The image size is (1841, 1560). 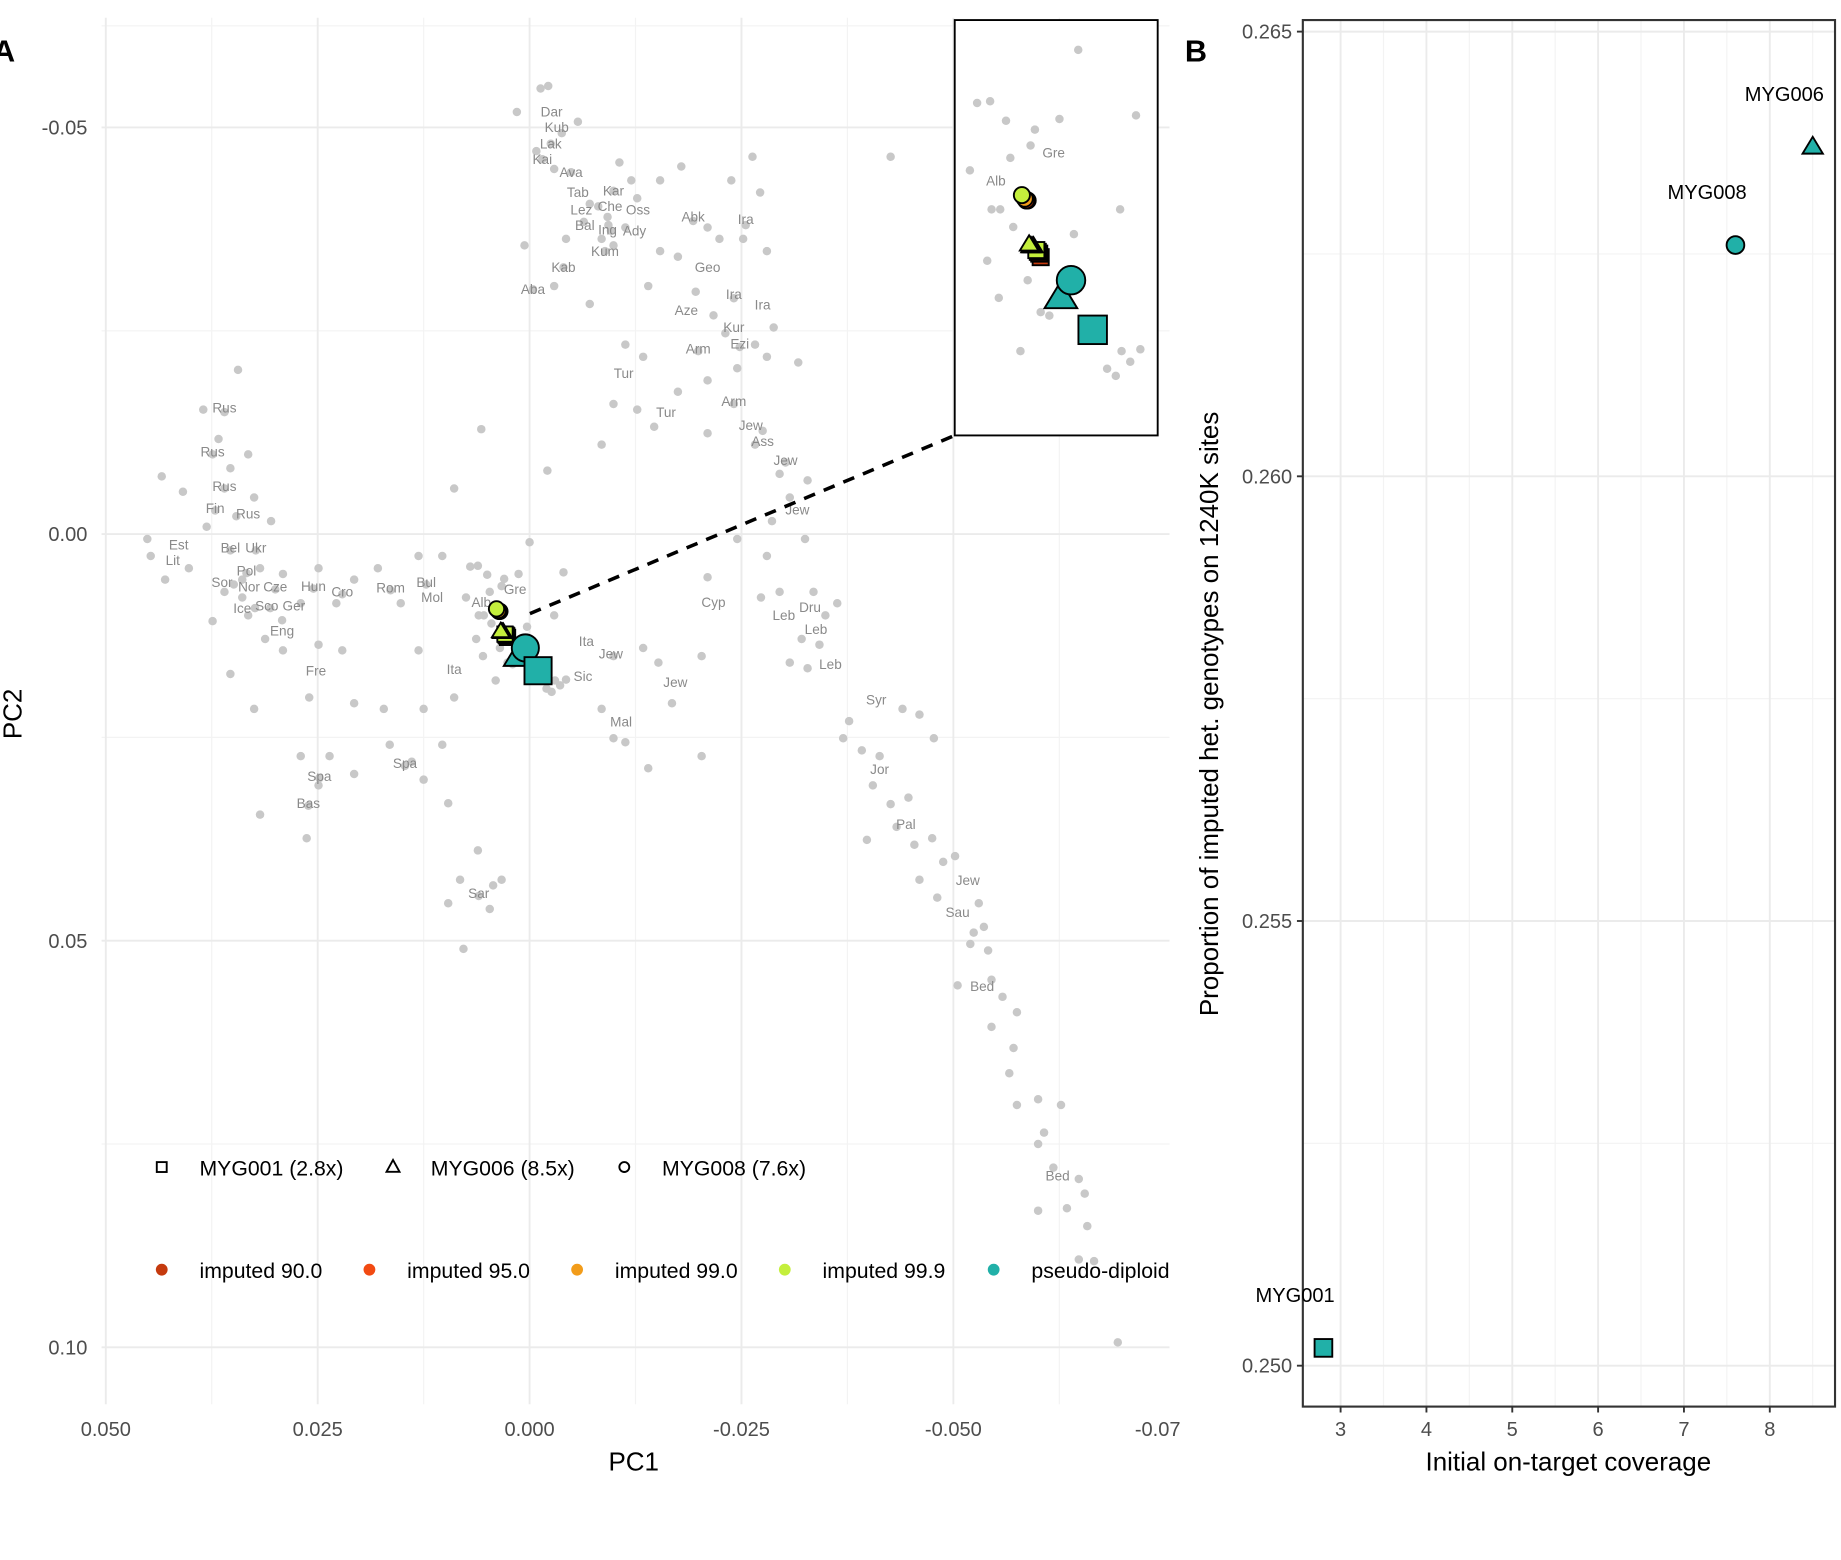 I want to click on data-point-label: MYG006, so click(x=1784, y=95).